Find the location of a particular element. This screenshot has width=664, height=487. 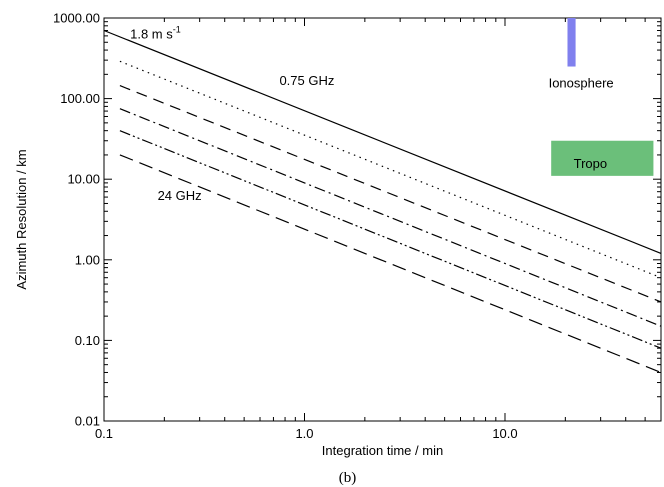

y-tick-label: 1000.00 is located at coordinates (76, 18).